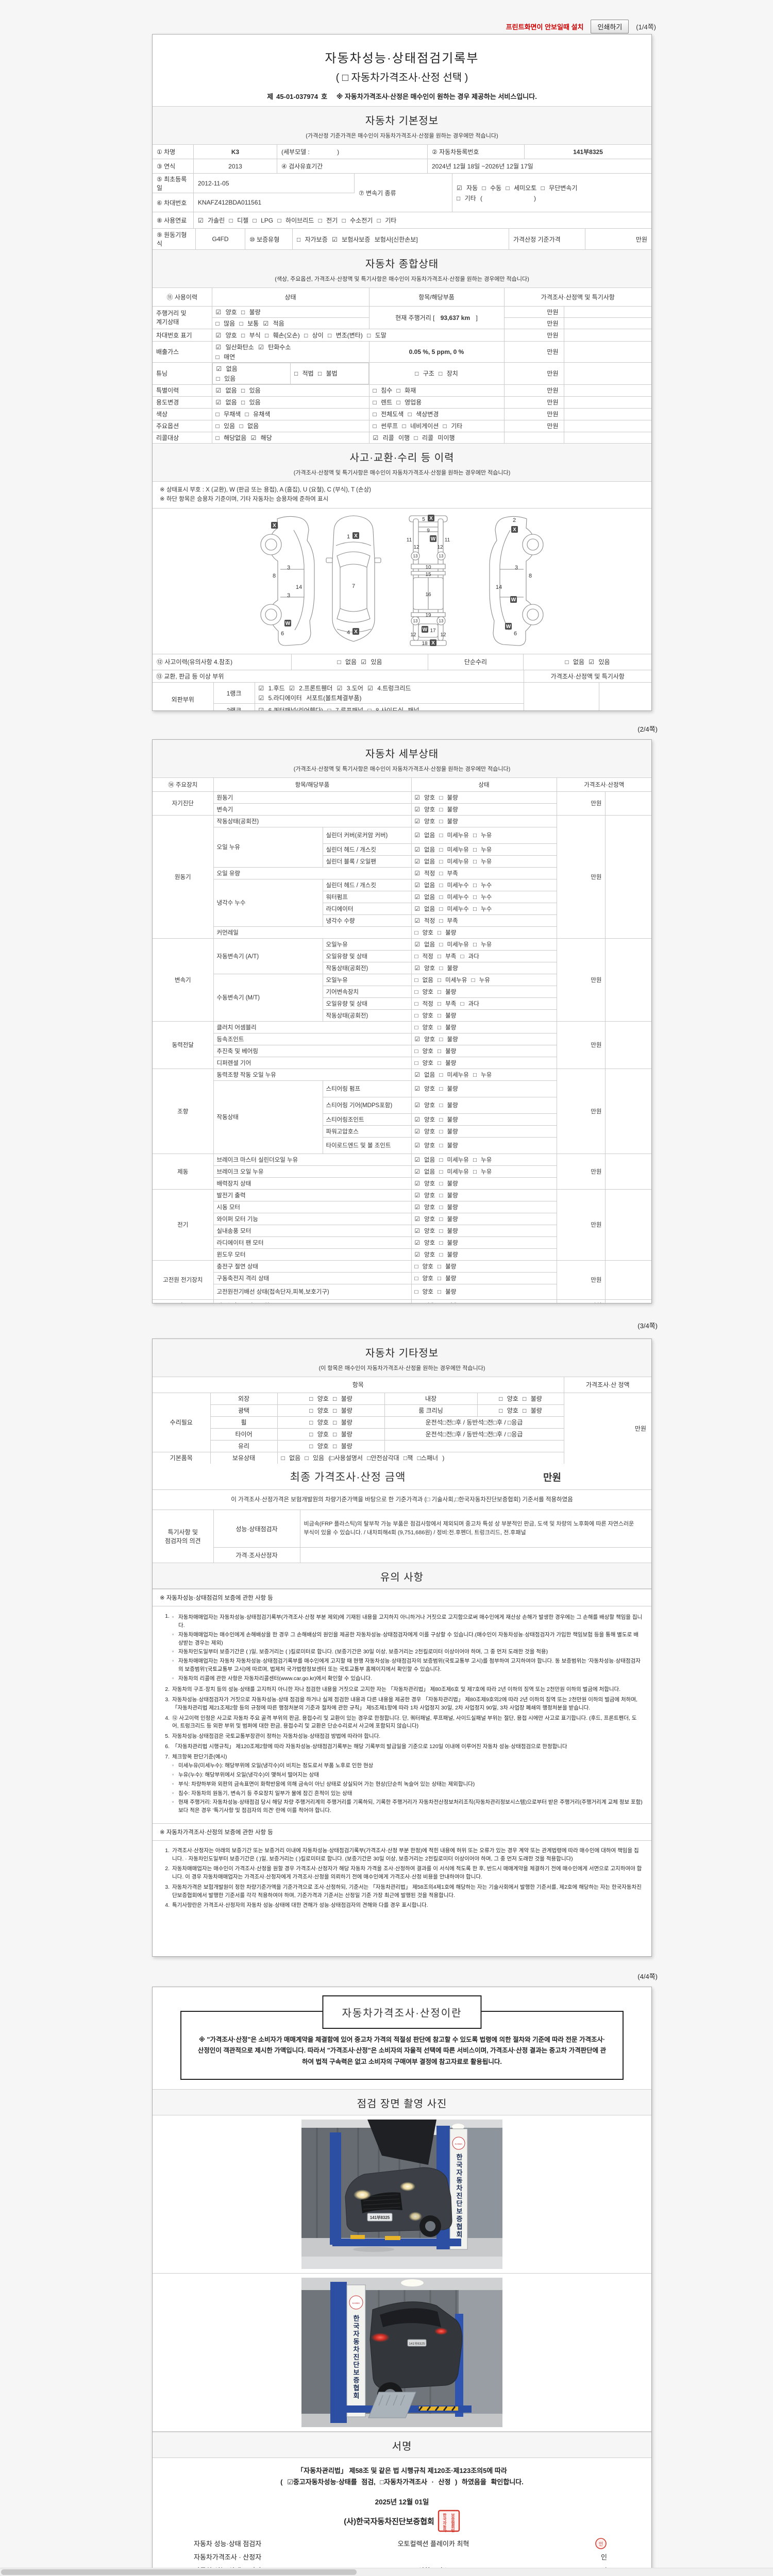 The image size is (773, 2576). Describe the element at coordinates (167, 1746) in the screenshot. I see `note-number: 6.` at that location.